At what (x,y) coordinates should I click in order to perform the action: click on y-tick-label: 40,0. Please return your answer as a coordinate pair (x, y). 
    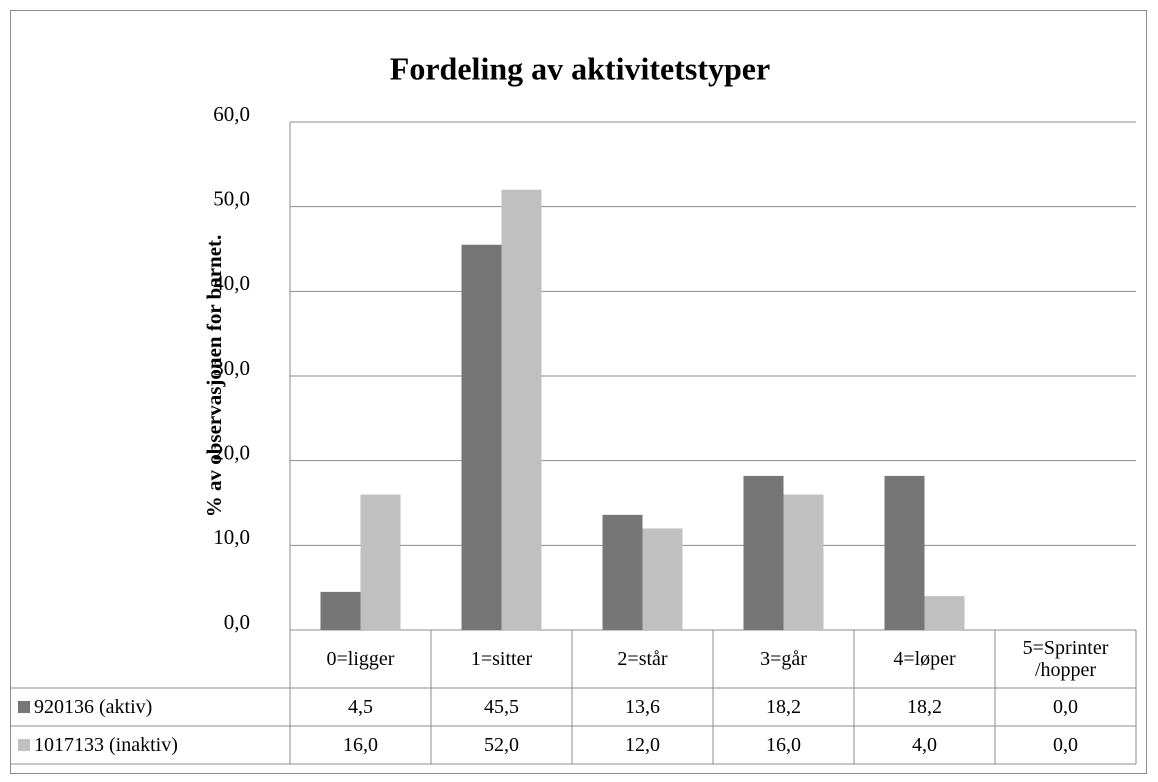
    Looking at the image, I should click on (231, 283).